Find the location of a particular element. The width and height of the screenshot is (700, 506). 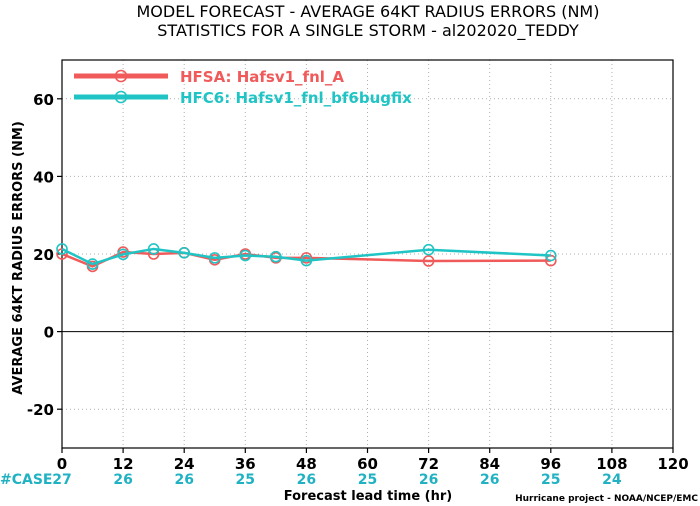

series-layer is located at coordinates (306, 258).